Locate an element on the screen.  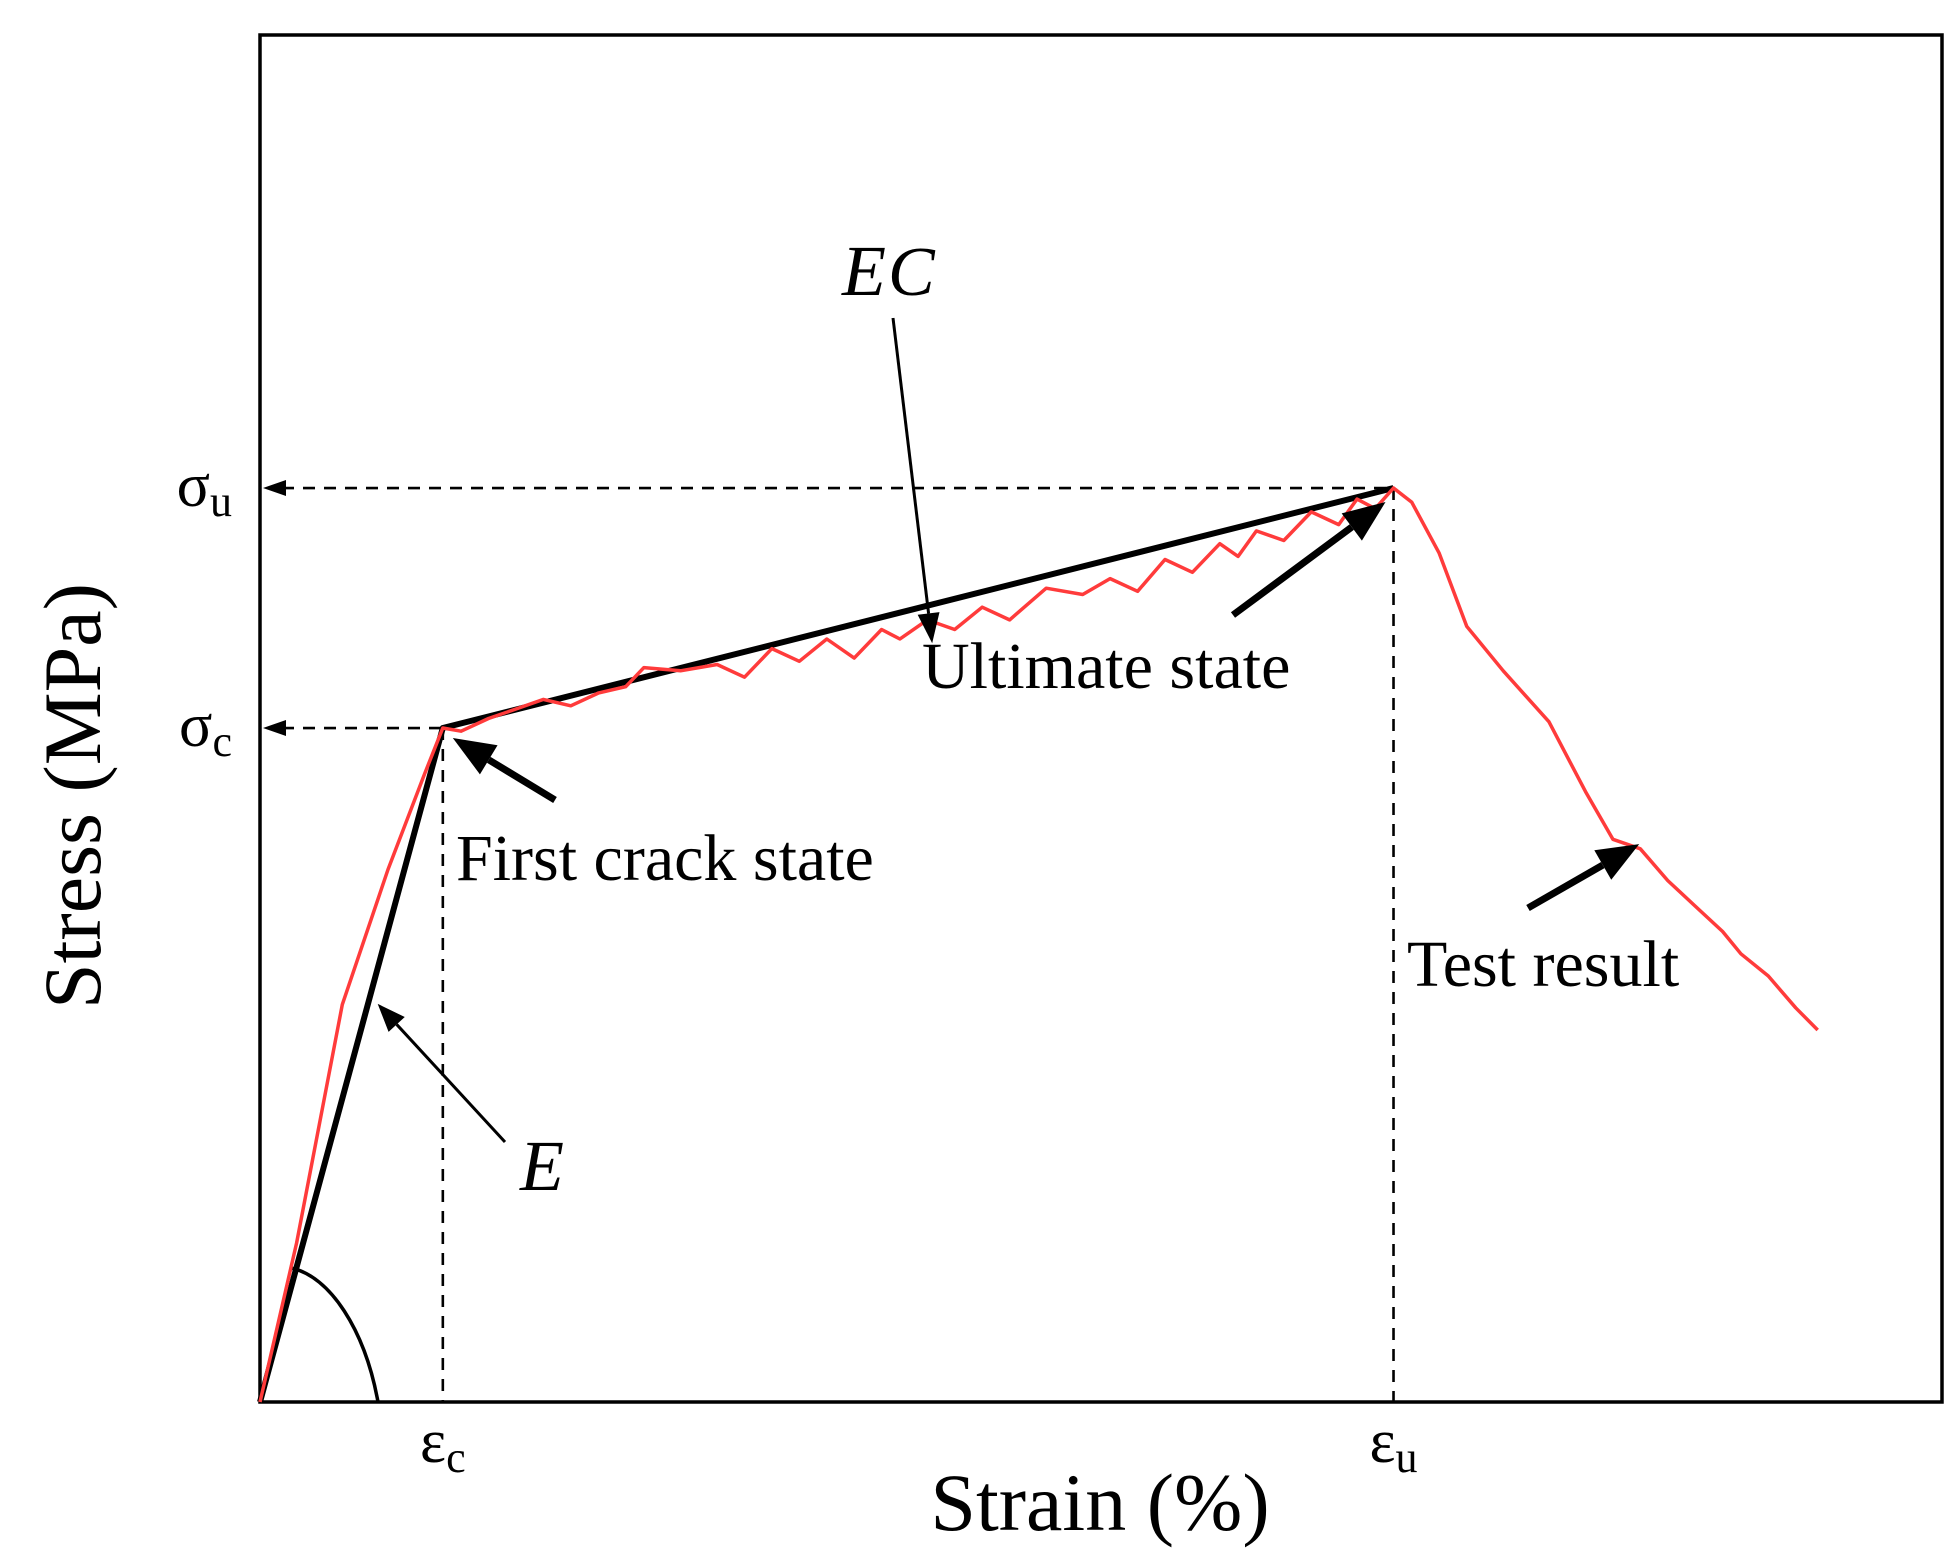
annotation-test-result: Test result is located at coordinates (1543, 964).